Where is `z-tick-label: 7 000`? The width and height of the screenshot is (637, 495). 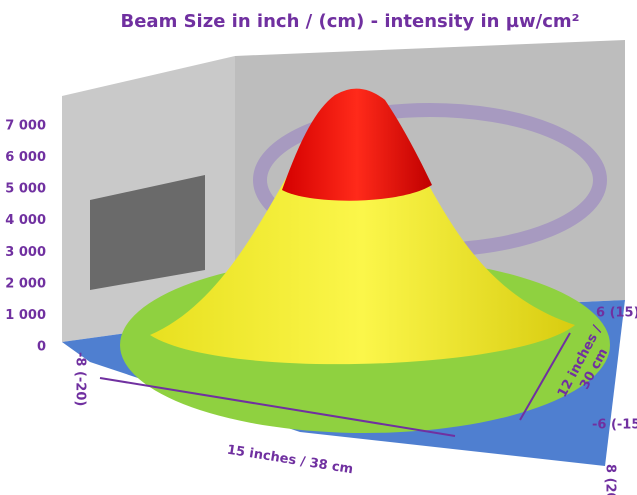
z-tick-label: 7 000 is located at coordinates (25, 126).